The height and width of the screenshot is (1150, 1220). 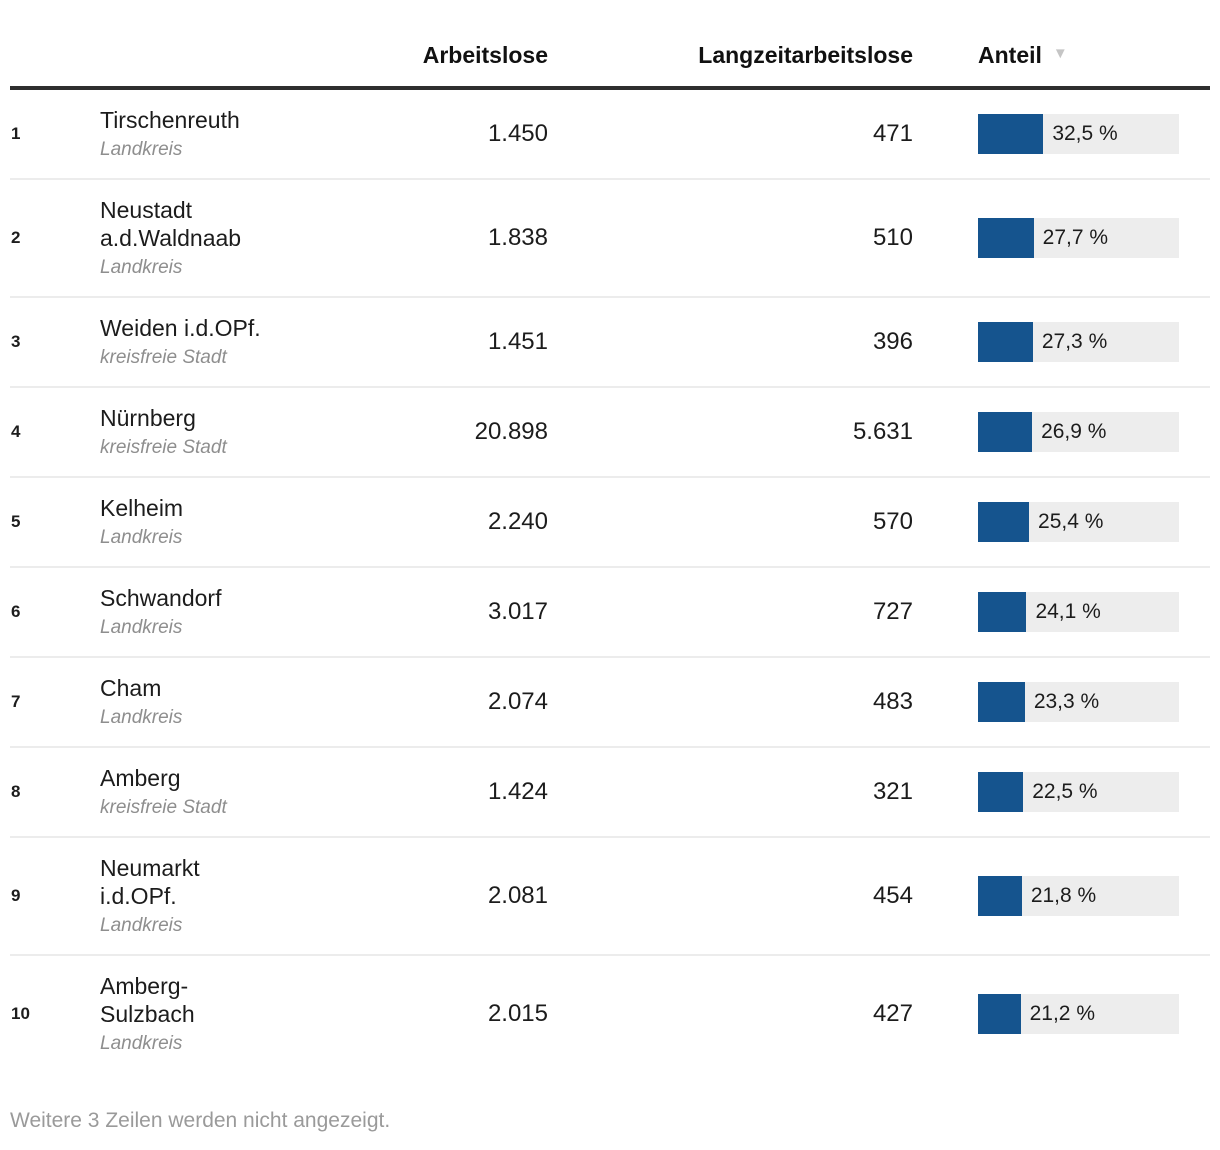 I want to click on entity-cell: Kelheim Landkreis, so click(x=205, y=522).